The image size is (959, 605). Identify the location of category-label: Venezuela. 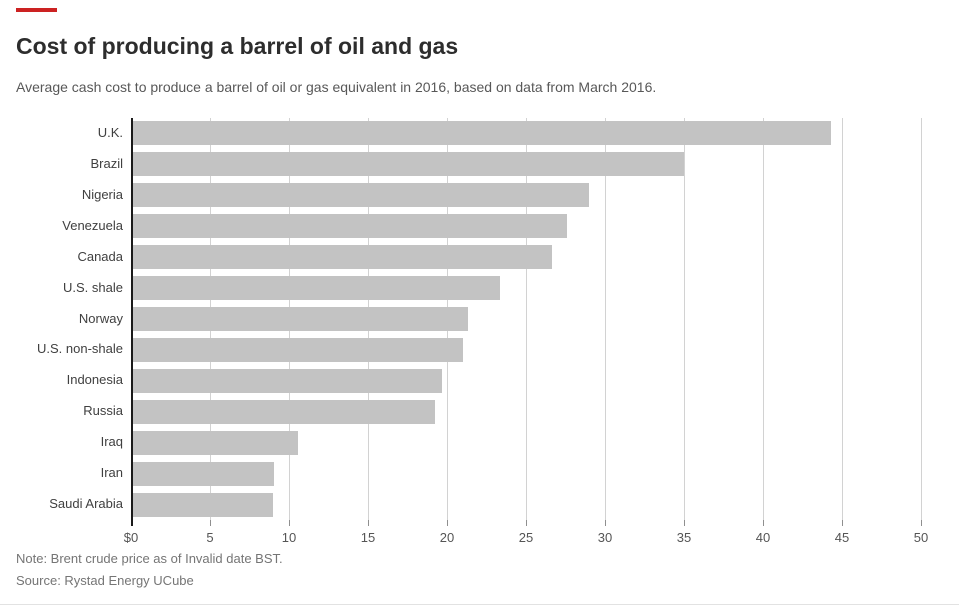
(92, 225).